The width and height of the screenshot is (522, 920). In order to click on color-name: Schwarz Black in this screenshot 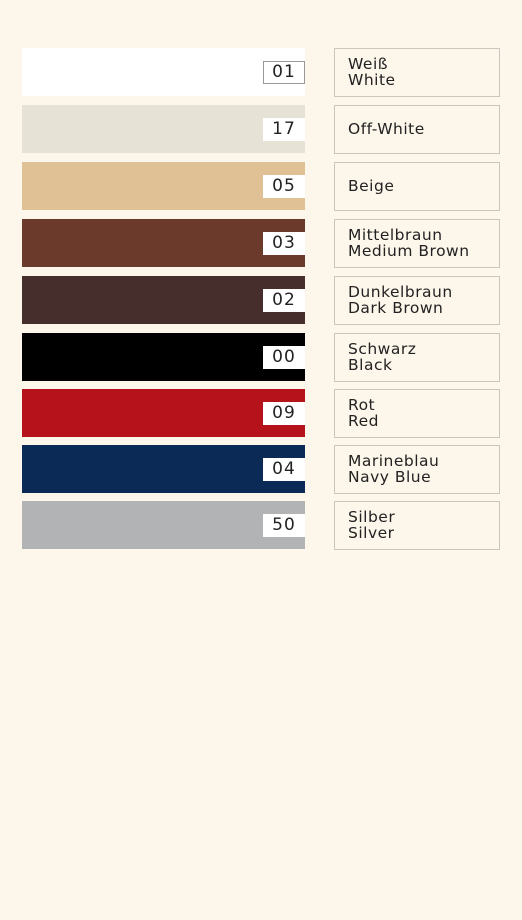, I will do `click(417, 357)`.